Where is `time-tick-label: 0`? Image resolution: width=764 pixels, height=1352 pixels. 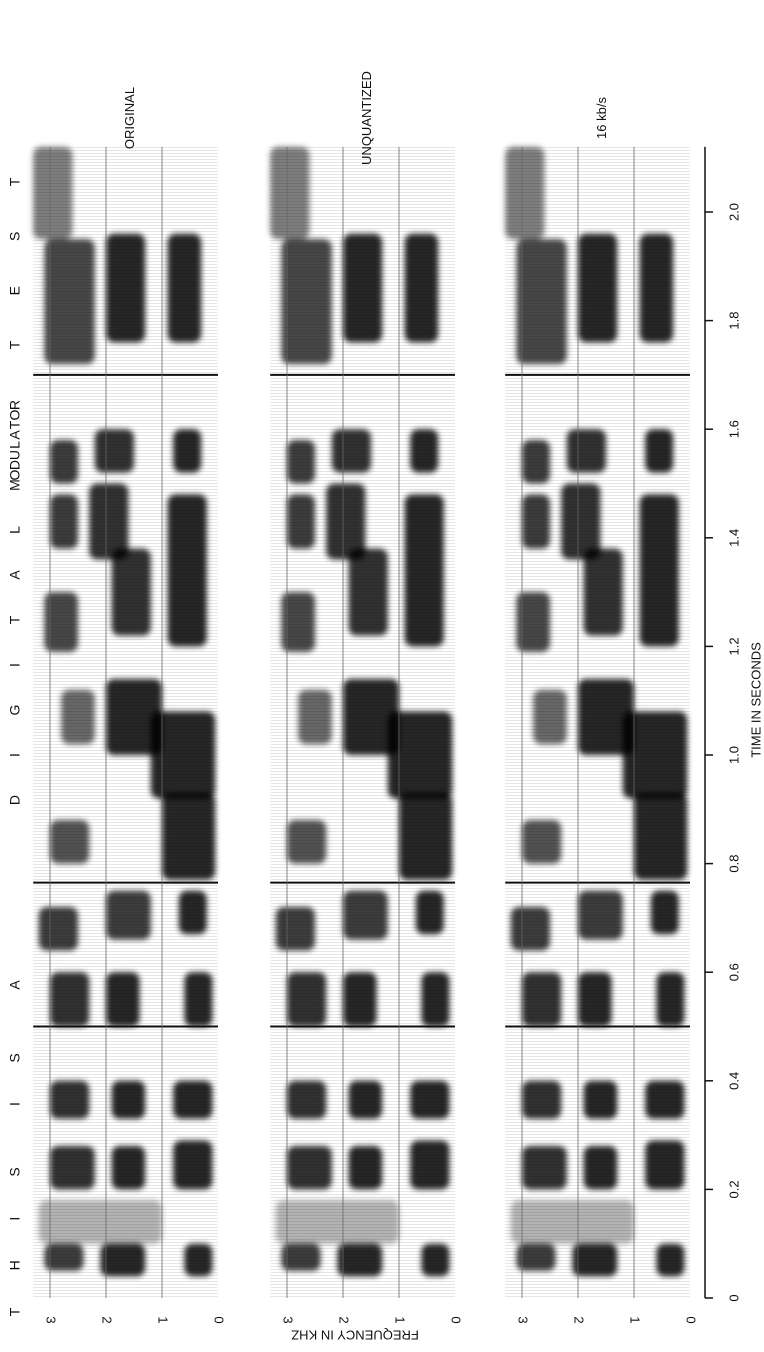 time-tick-label: 0 is located at coordinates (733, 1297).